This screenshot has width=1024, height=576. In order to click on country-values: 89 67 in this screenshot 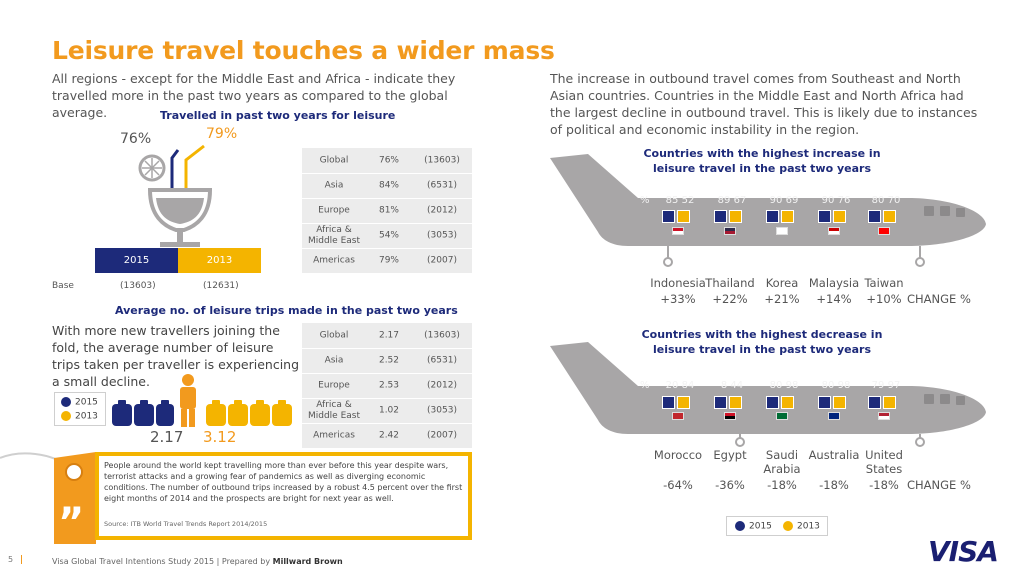, I will do `click(732, 200)`.